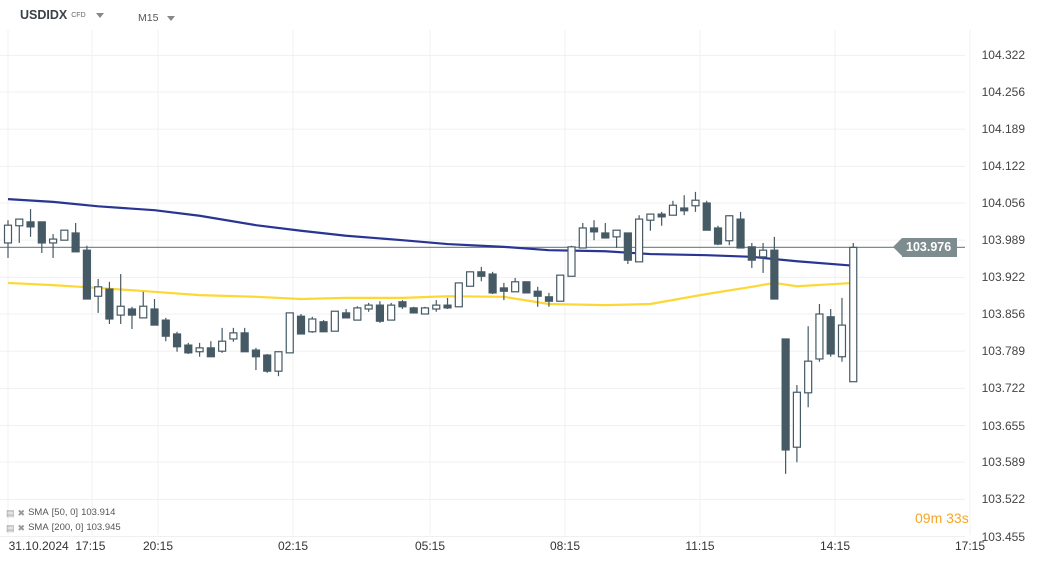 The height and width of the screenshot is (563, 1041). Describe the element at coordinates (1003, 388) in the screenshot. I see `price-tick-label: 103.722` at that location.